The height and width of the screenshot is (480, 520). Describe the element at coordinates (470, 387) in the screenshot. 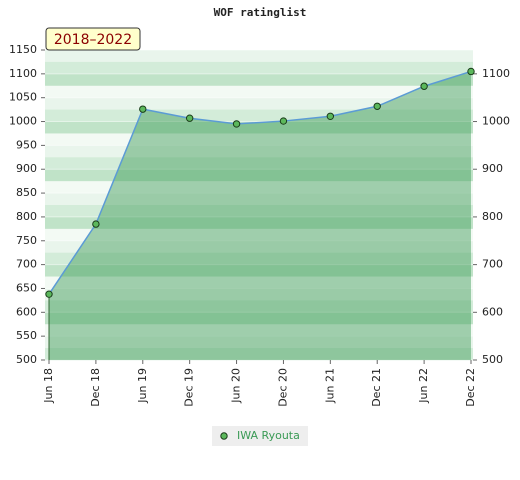

I see `x-tick-label: Dec 22` at that location.